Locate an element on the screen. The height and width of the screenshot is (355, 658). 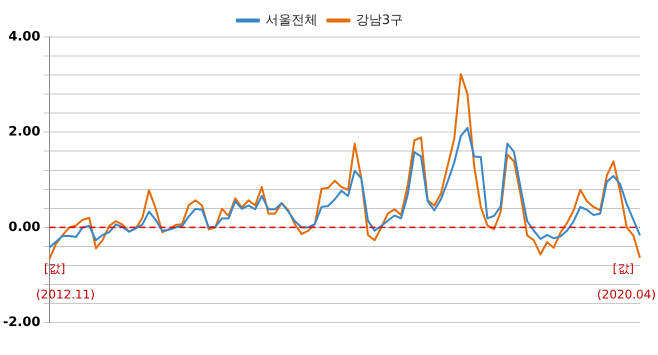
annotation: (2012.11) is located at coordinates (65, 295).